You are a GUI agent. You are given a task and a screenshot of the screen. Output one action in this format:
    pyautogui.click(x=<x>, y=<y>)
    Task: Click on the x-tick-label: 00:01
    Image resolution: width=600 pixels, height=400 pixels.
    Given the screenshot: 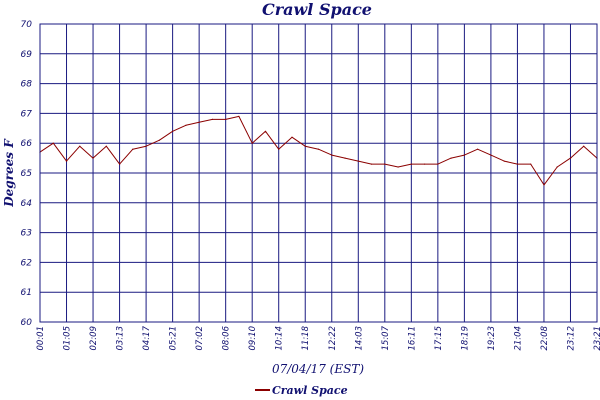 What is the action you would take?
    pyautogui.click(x=41, y=338)
    